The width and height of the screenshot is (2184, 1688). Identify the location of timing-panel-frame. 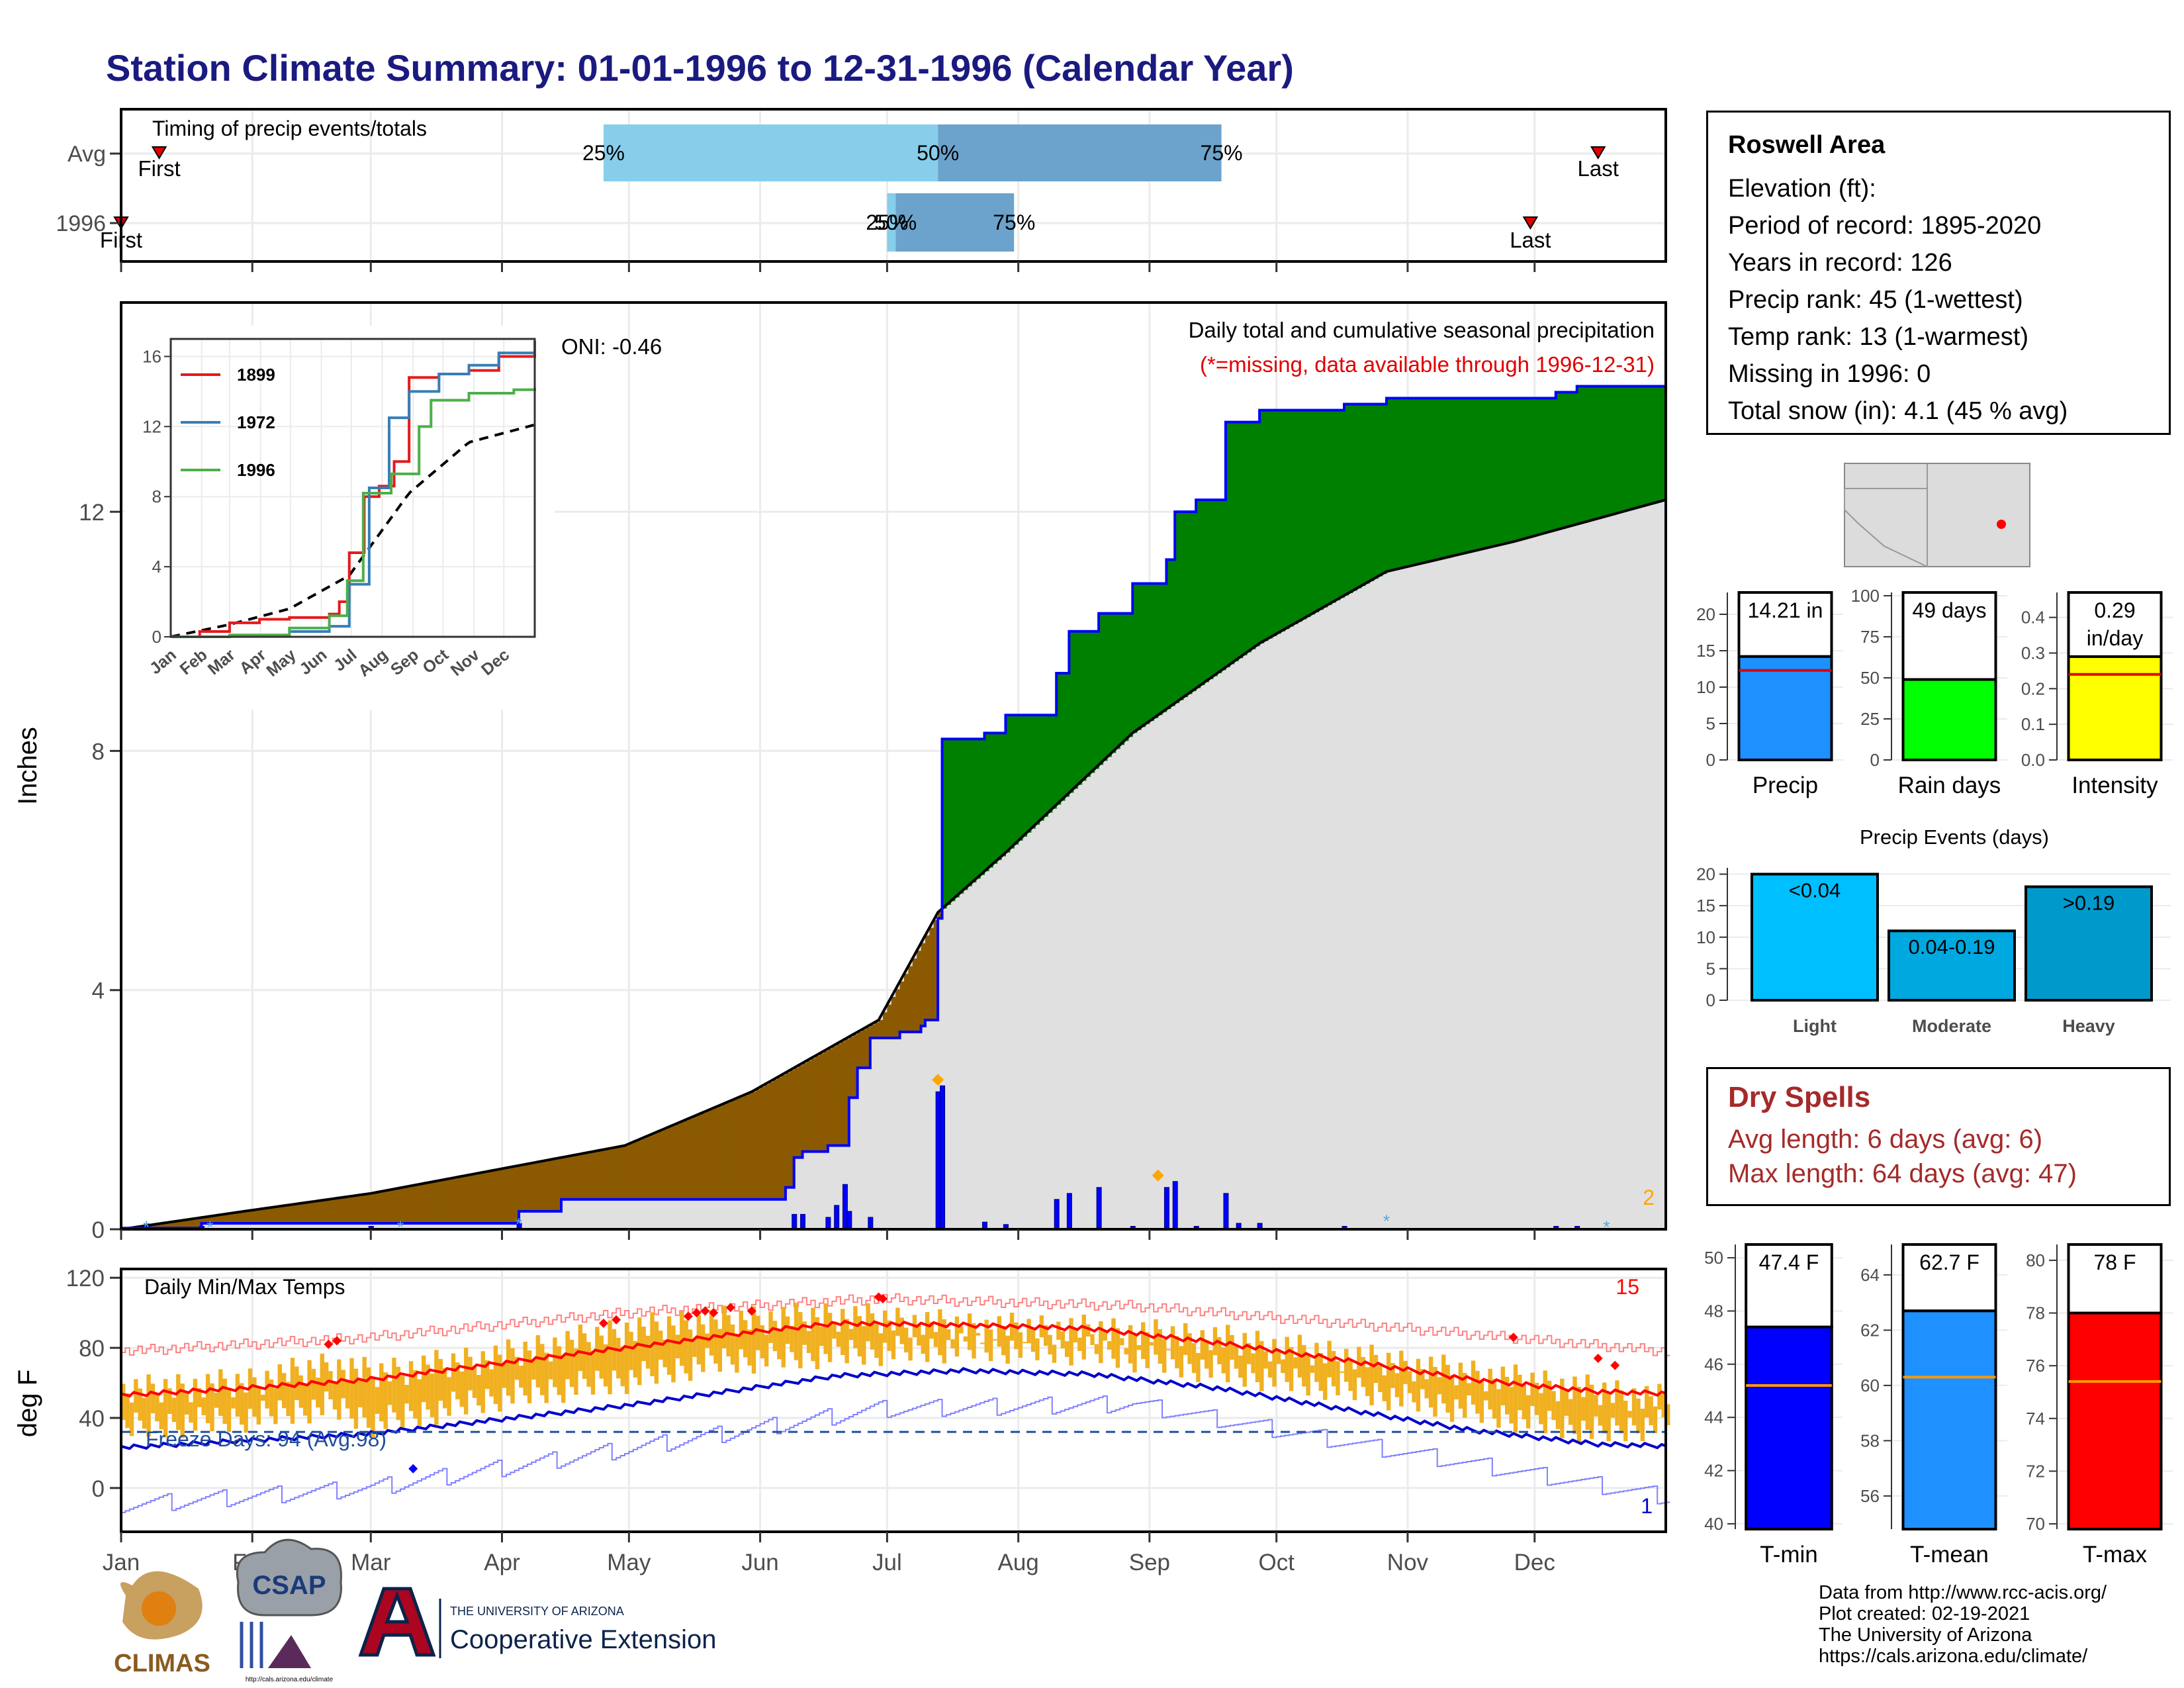
(893, 185).